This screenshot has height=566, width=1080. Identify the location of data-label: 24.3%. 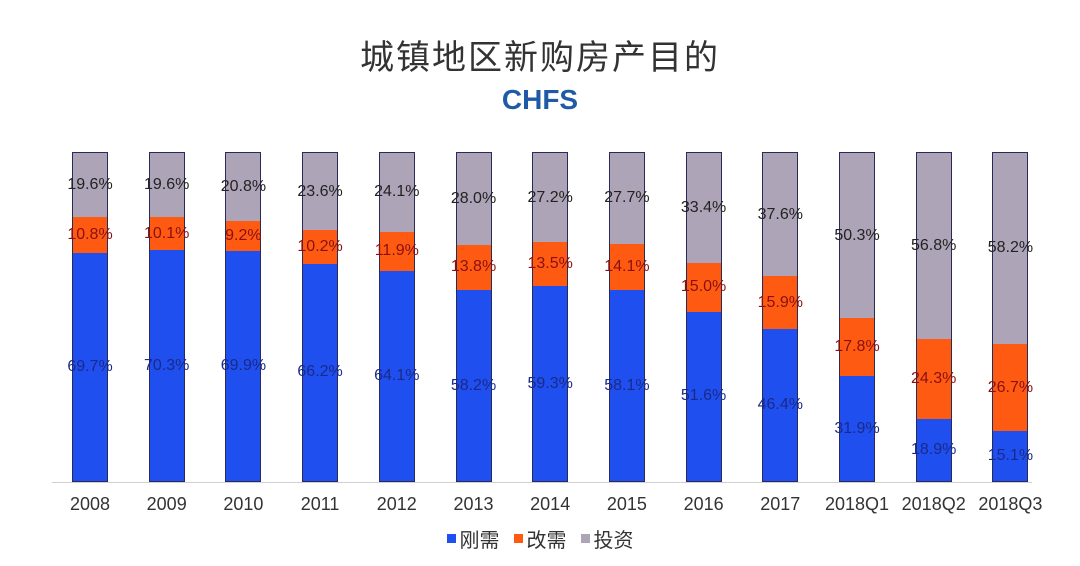
(934, 379).